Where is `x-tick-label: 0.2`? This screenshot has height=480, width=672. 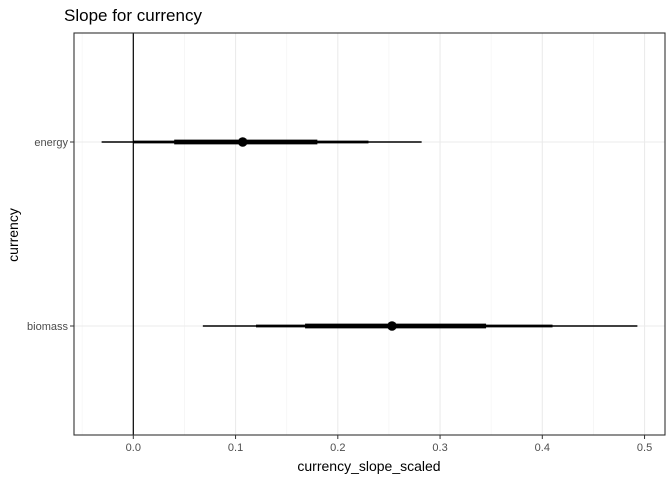 x-tick-label: 0.2 is located at coordinates (337, 448).